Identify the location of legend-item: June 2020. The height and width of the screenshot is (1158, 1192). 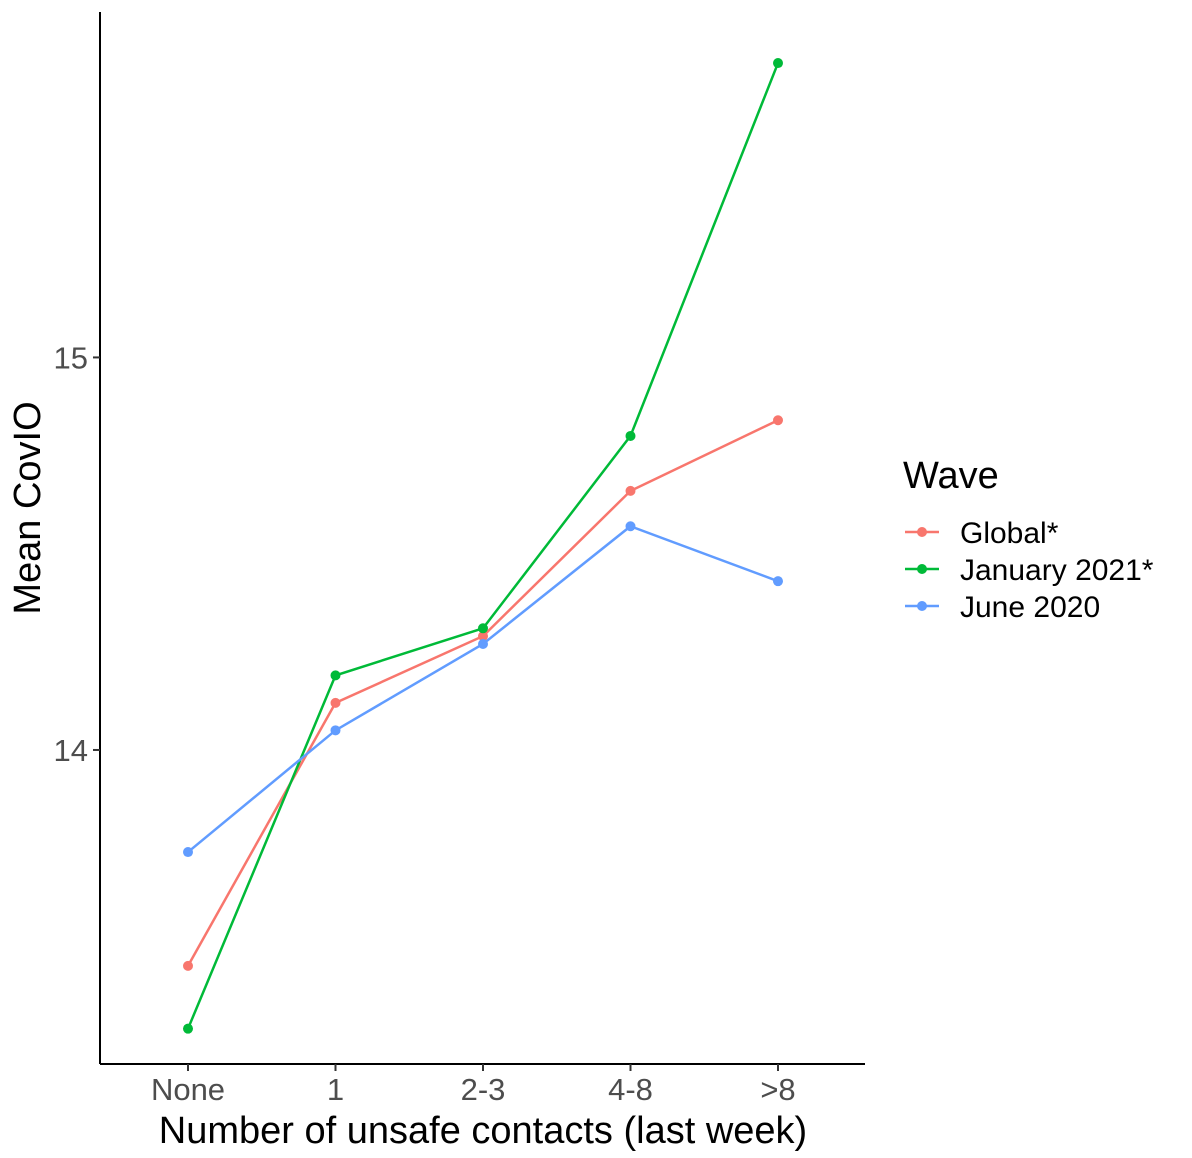
(1002, 607).